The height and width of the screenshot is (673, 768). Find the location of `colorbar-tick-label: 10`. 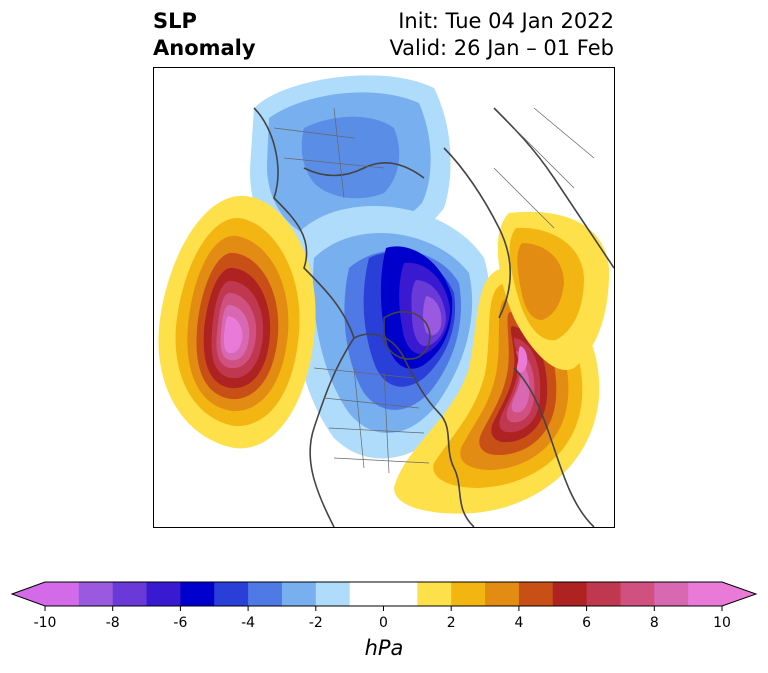

colorbar-tick-label: 10 is located at coordinates (722, 623).